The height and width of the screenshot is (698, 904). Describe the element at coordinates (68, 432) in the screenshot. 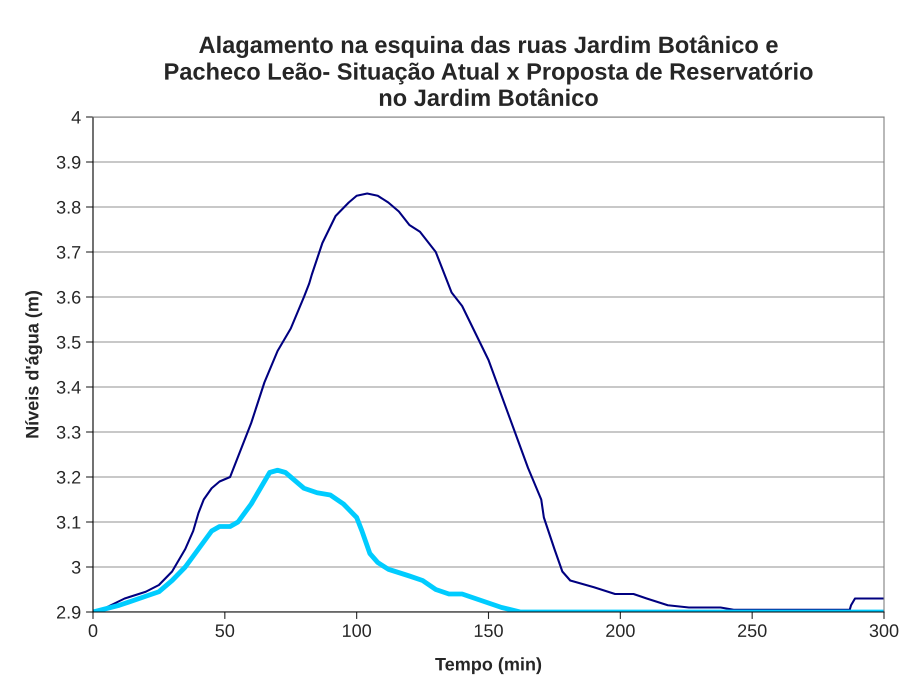

I see `y-tick-label: 3.3` at that location.